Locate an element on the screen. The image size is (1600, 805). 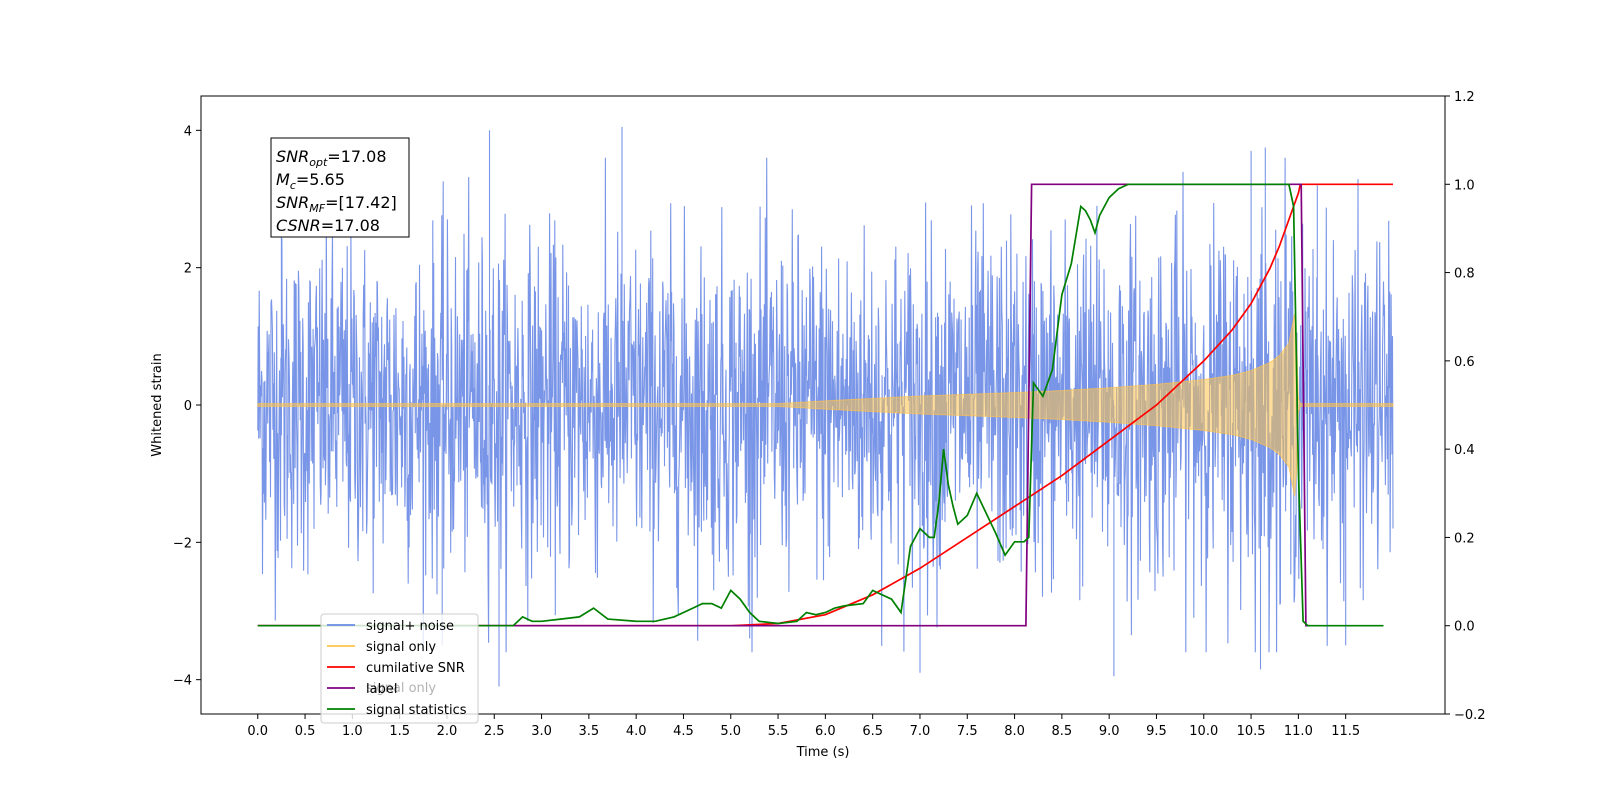
y2-tick-label: 0.8 is located at coordinates (1464, 274).